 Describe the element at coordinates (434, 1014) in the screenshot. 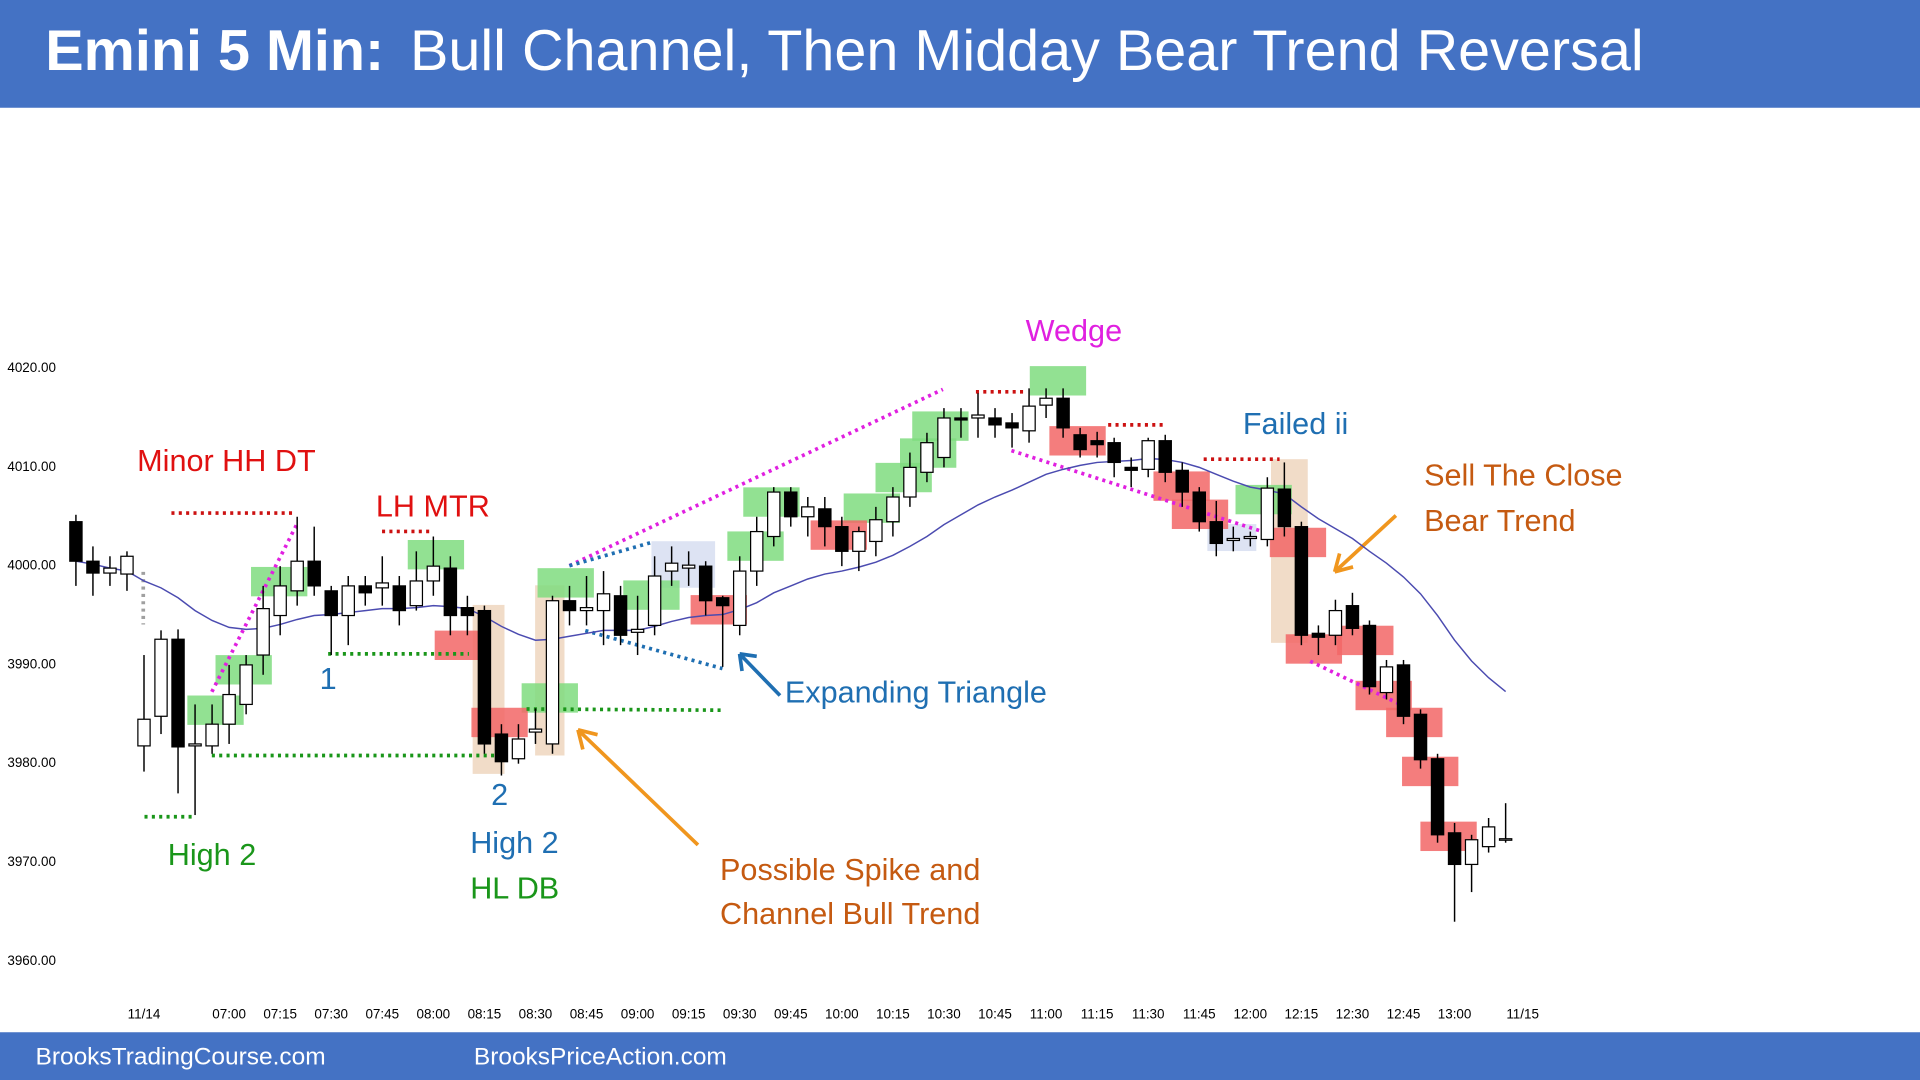

I see `x-tick-label: 08:00` at that location.